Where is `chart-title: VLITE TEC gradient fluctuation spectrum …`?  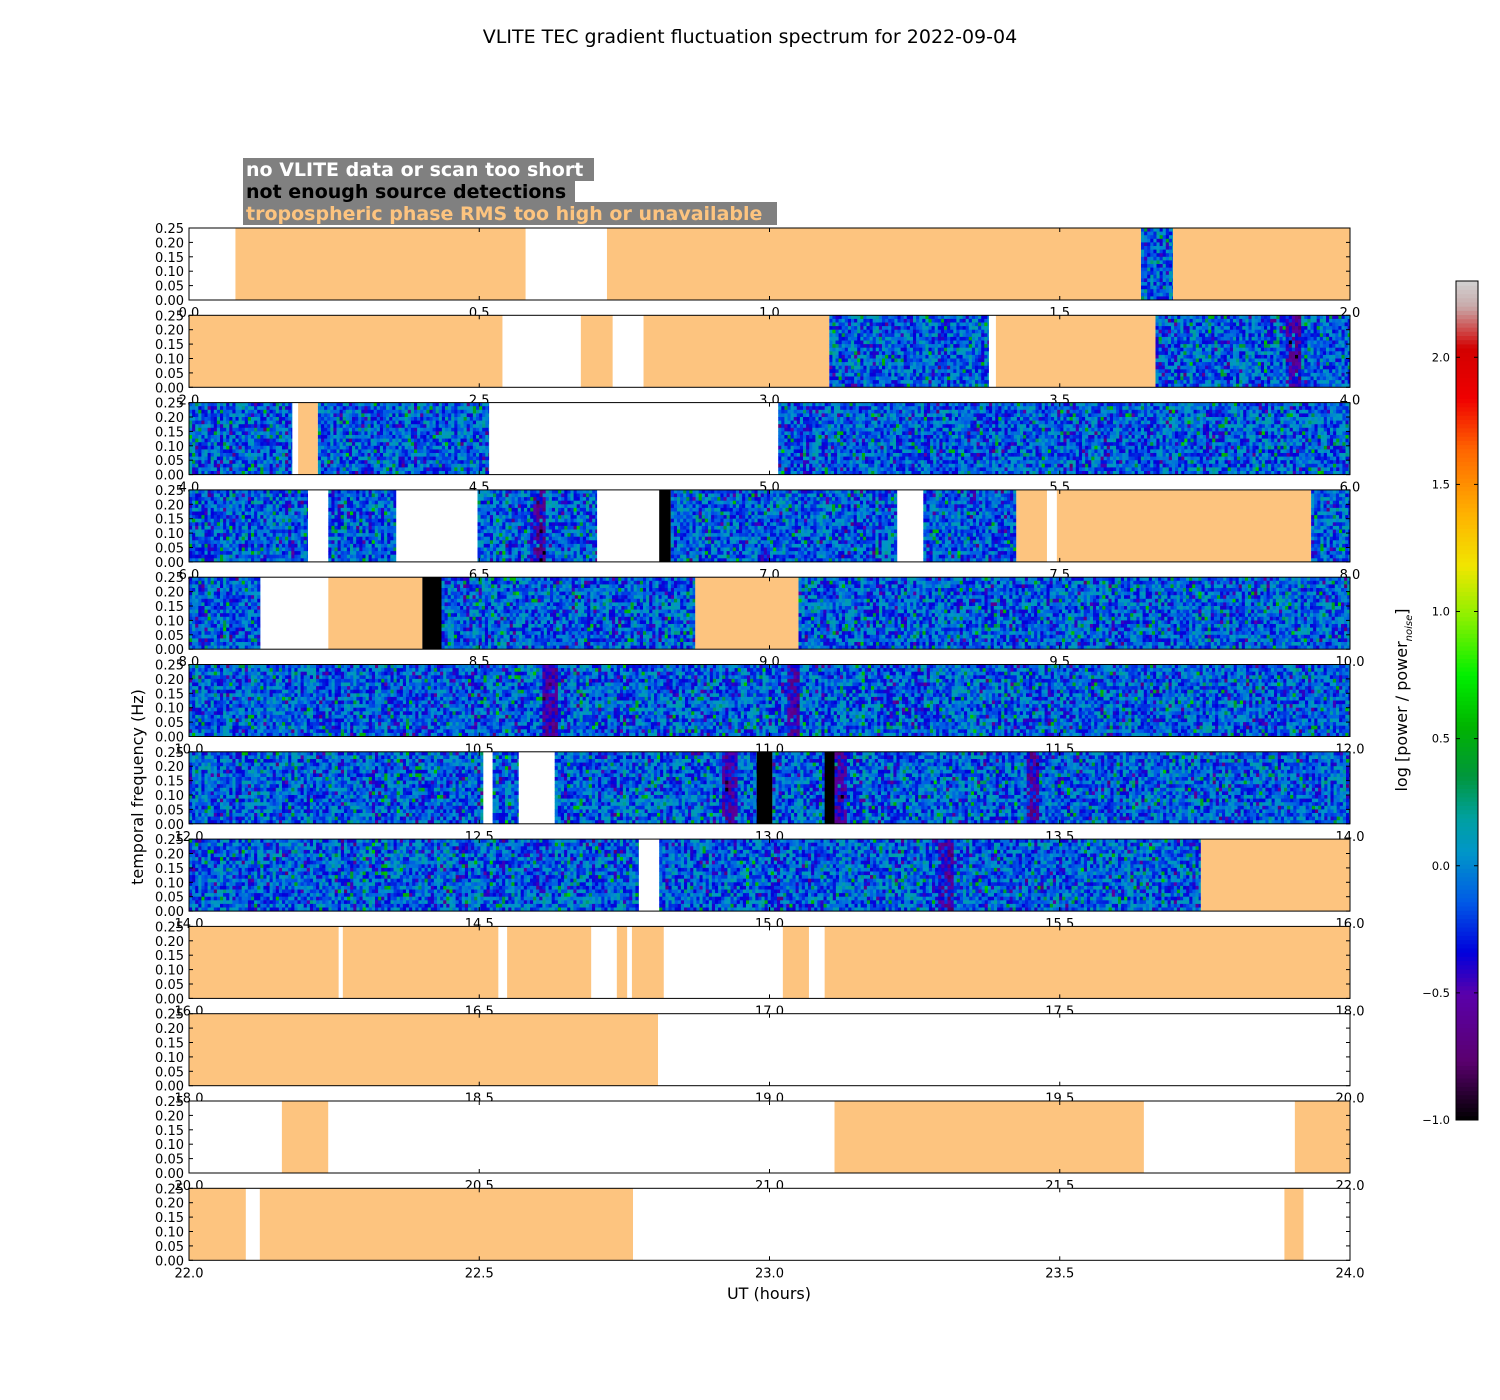 chart-title: VLITE TEC gradient fluctuation spectrum … is located at coordinates (750, 37).